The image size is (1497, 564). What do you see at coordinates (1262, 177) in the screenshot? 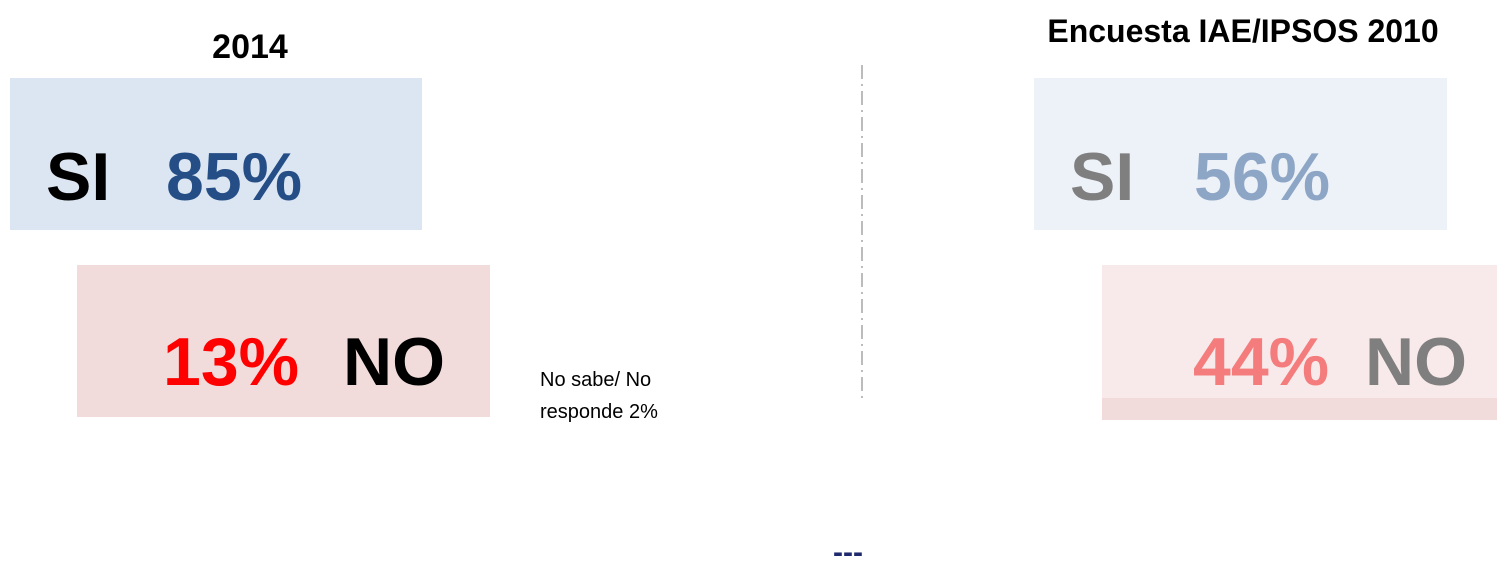
I see `yes-value: 56%` at bounding box center [1262, 177].